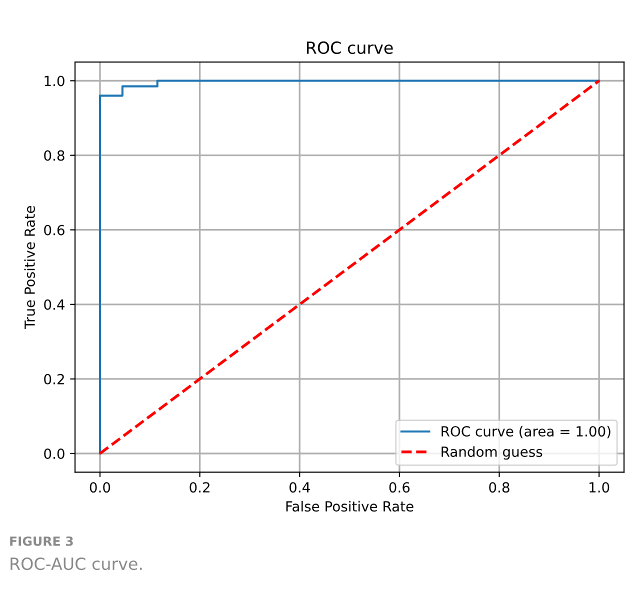 The height and width of the screenshot is (603, 644). I want to click on legend-label: ROC curve (area = 1.00), so click(526, 432).